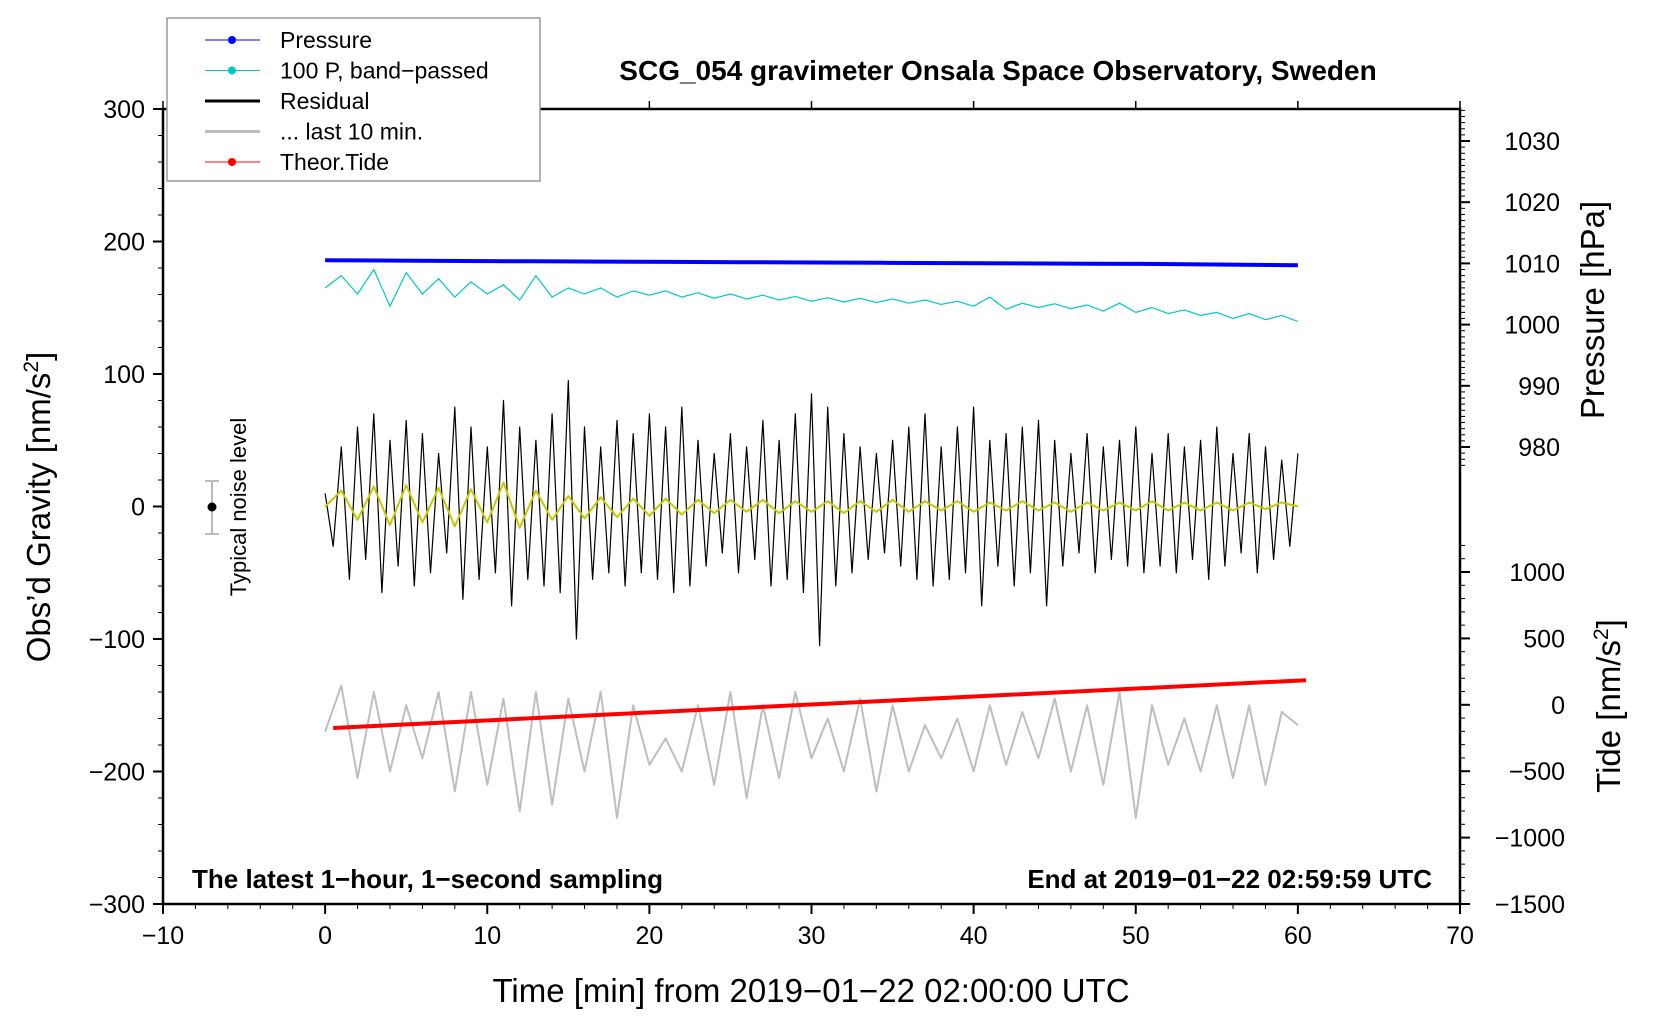 This screenshot has height=1020, width=1660. Describe the element at coordinates (1544, 639) in the screenshot. I see `tide-tick-label: 500` at that location.